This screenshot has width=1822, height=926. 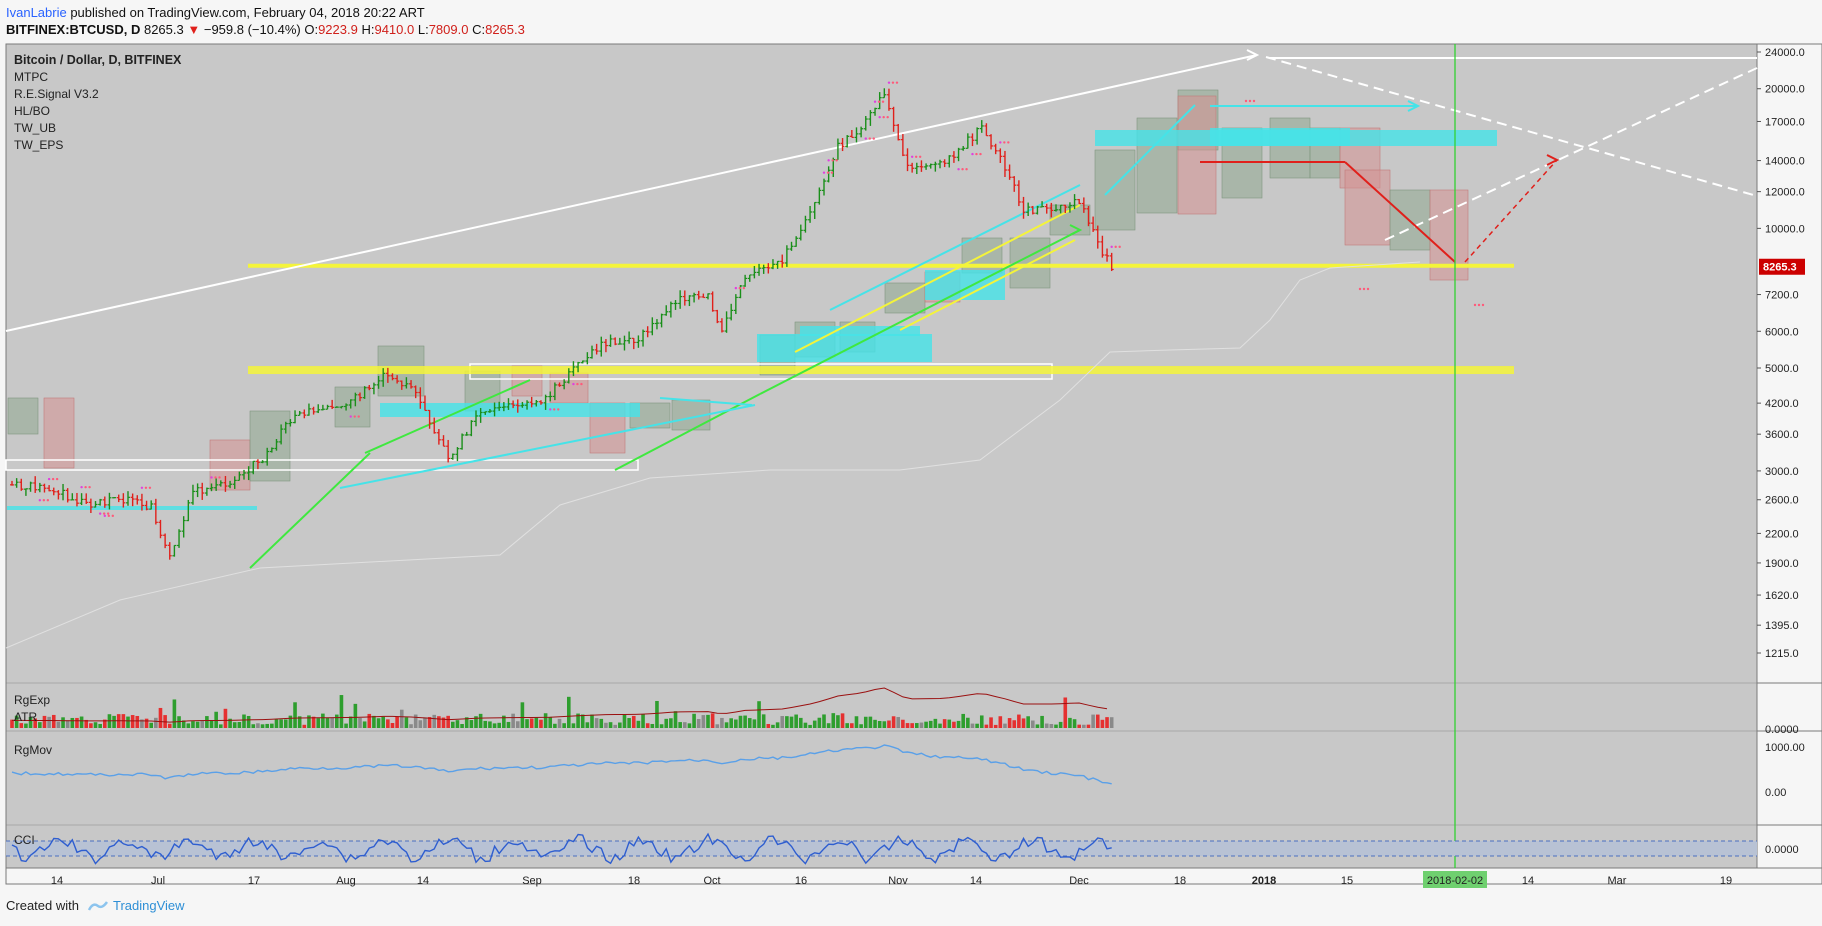 I want to click on mov-pane, so click(x=881, y=778).